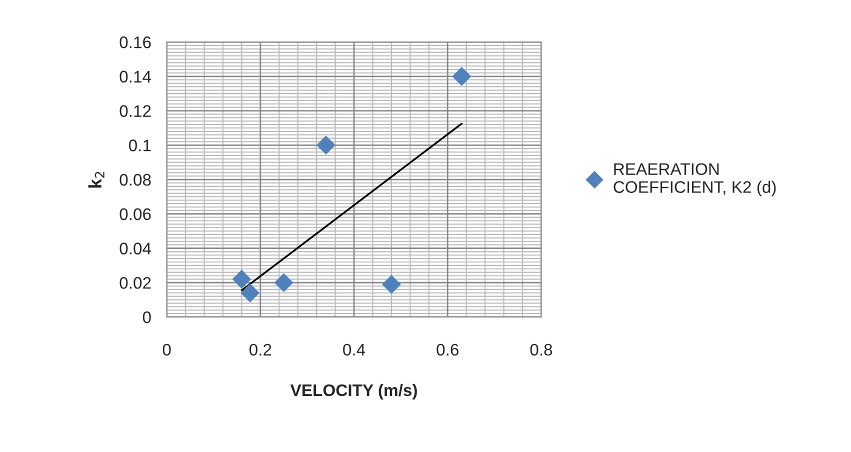 The image size is (851, 452). Describe the element at coordinates (447, 350) in the screenshot. I see `x-tick-label: 0.6` at that location.